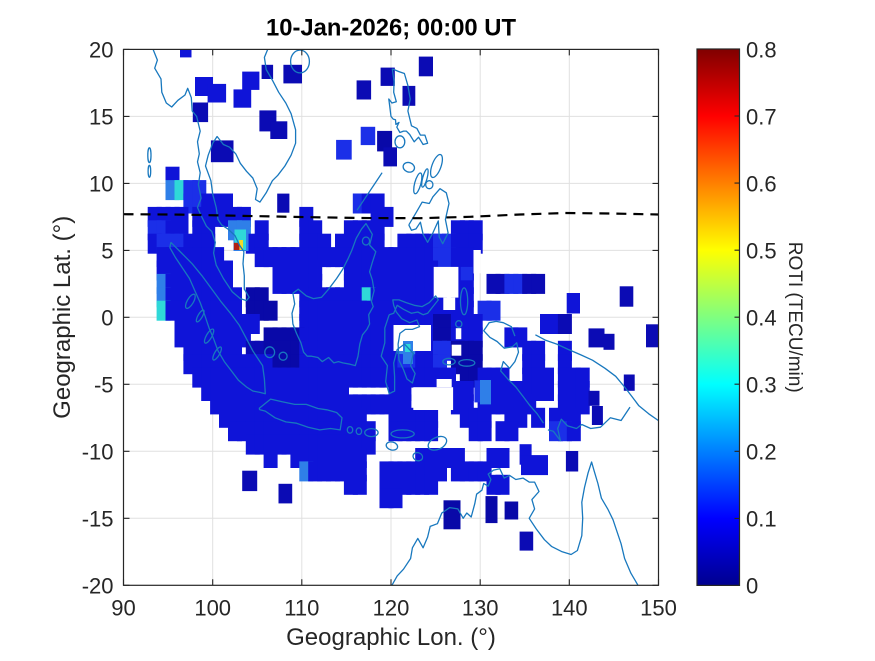  Describe the element at coordinates (98, 586) in the screenshot. I see `svg-text: -20` at that location.